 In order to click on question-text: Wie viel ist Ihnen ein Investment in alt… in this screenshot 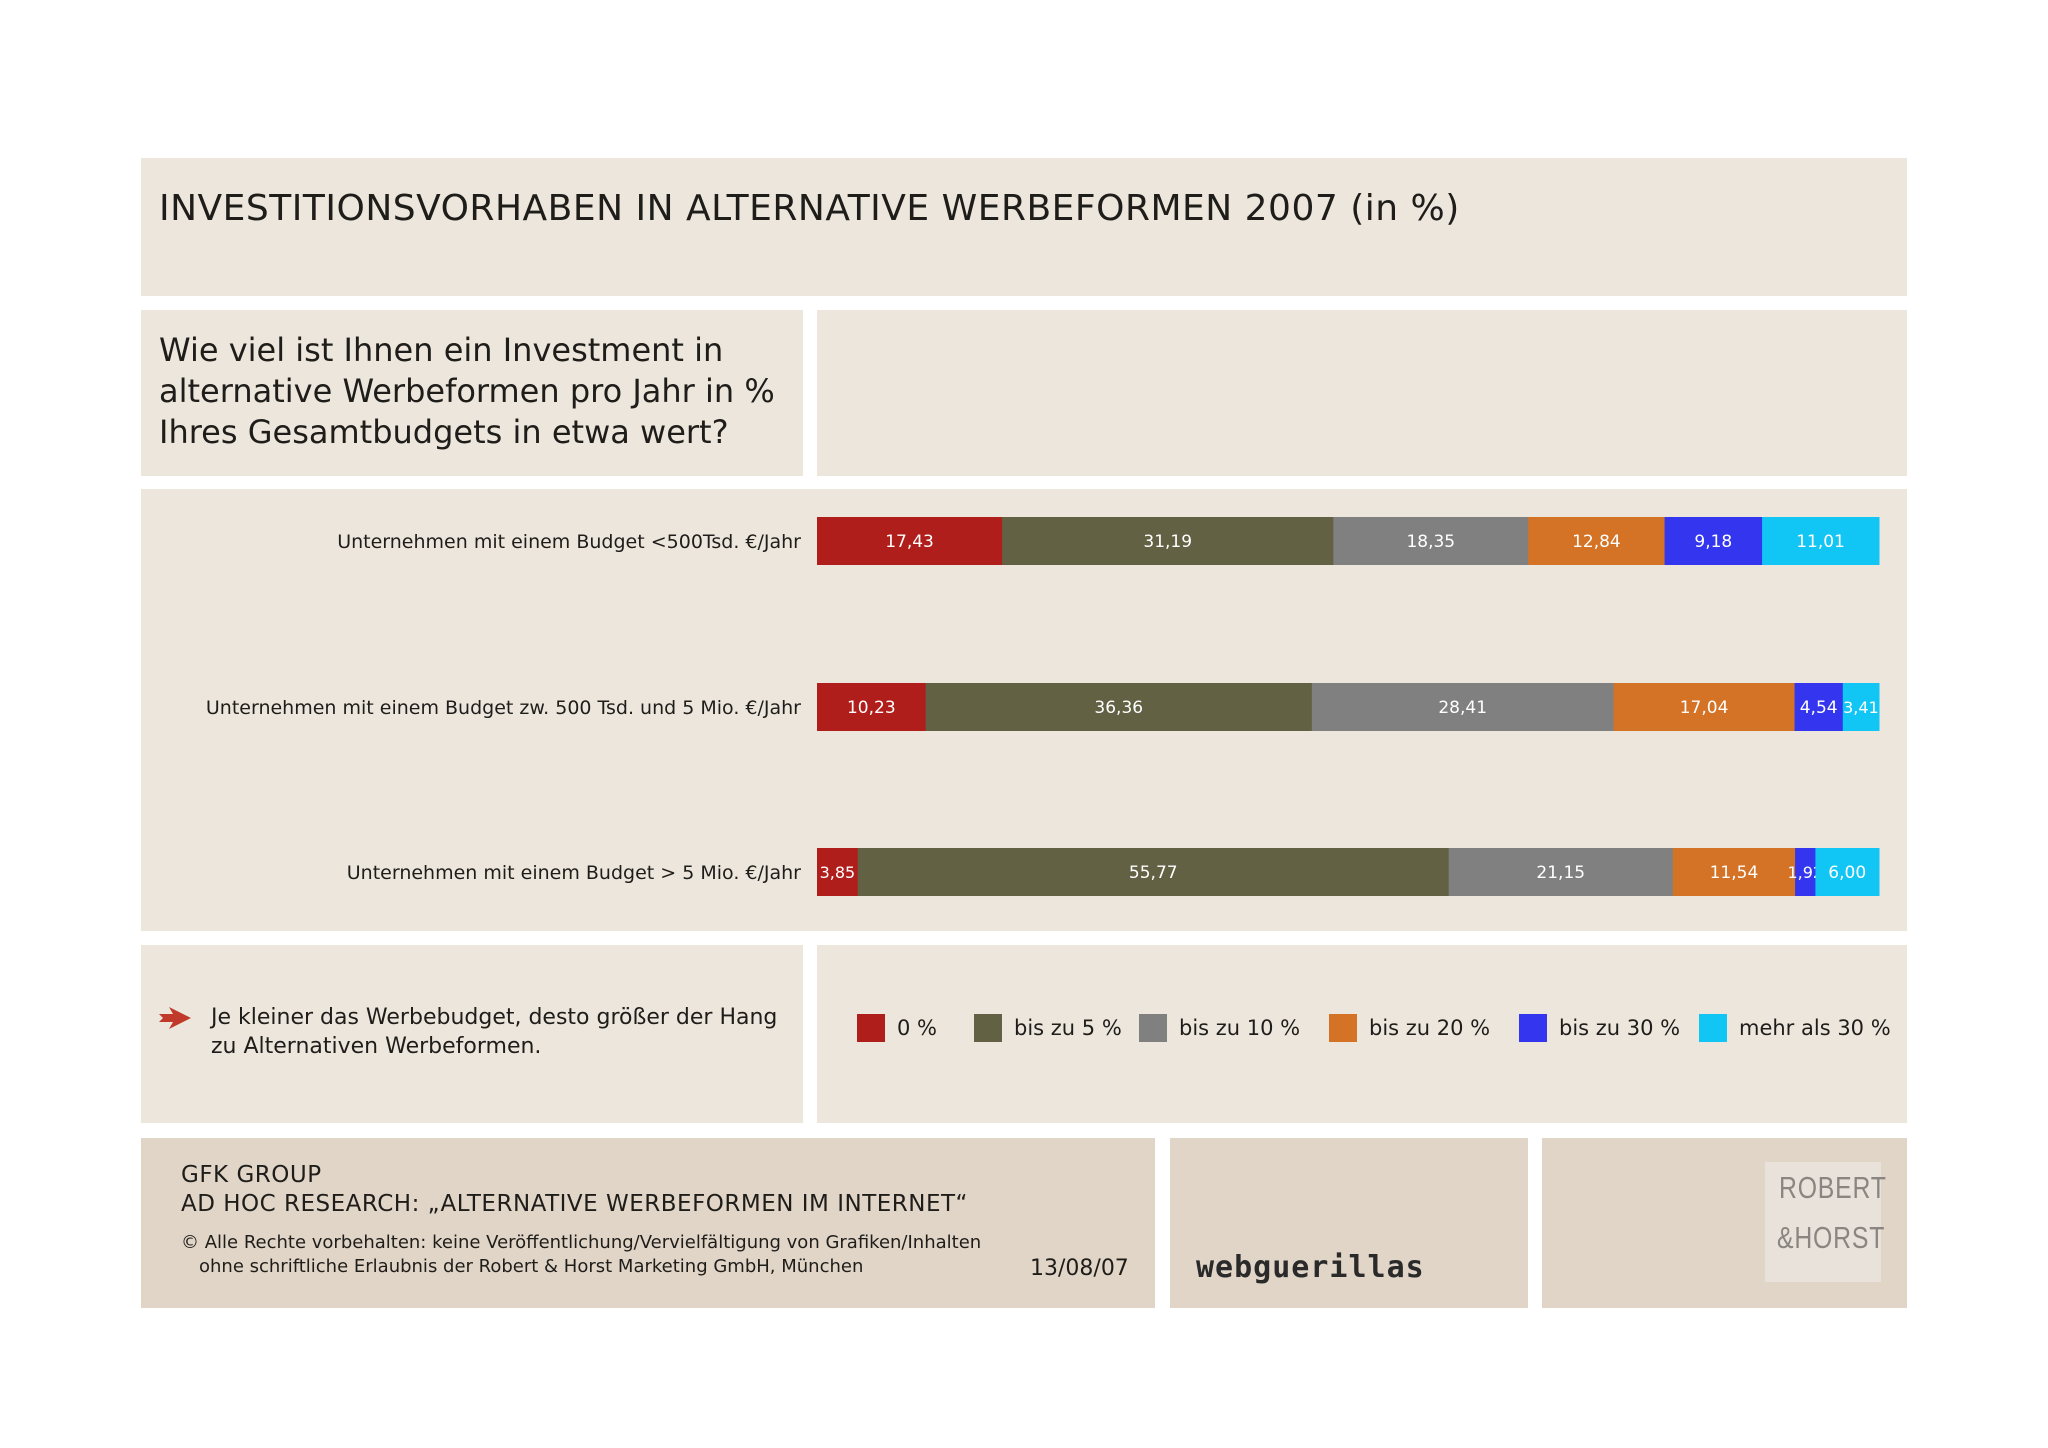, I will do `click(467, 391)`.